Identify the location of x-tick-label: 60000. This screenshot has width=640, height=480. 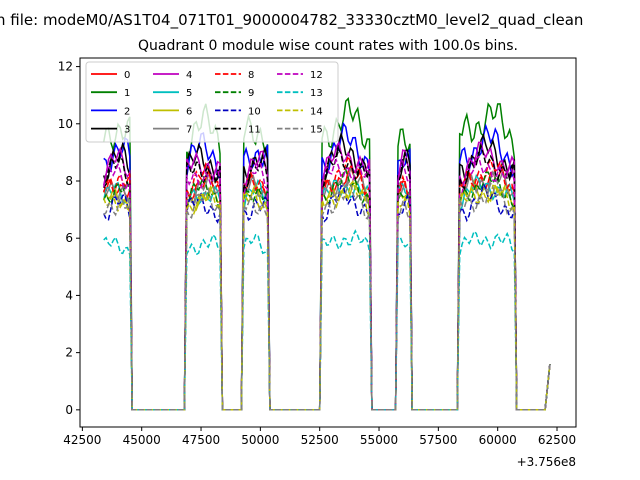
(498, 440).